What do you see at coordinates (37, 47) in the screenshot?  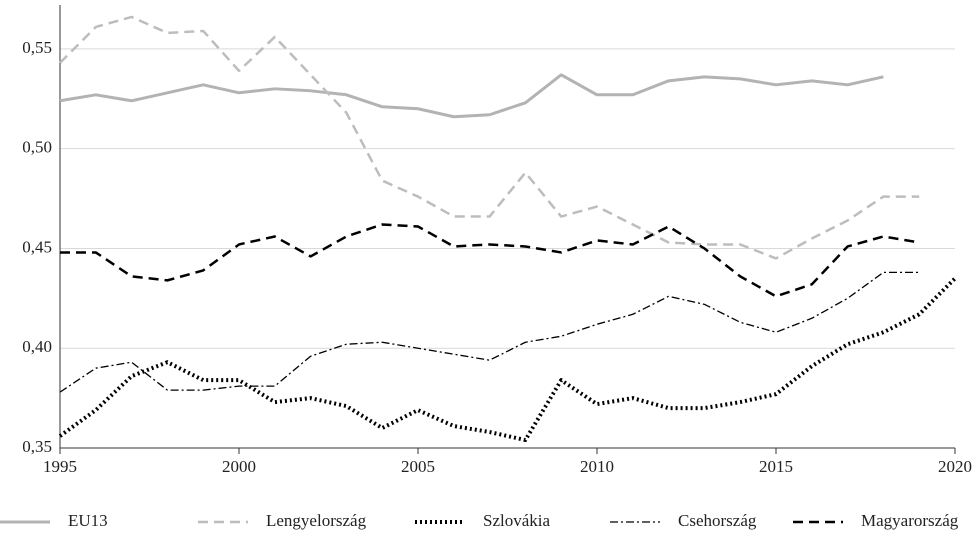 I see `y-tick-label: 0,55` at bounding box center [37, 47].